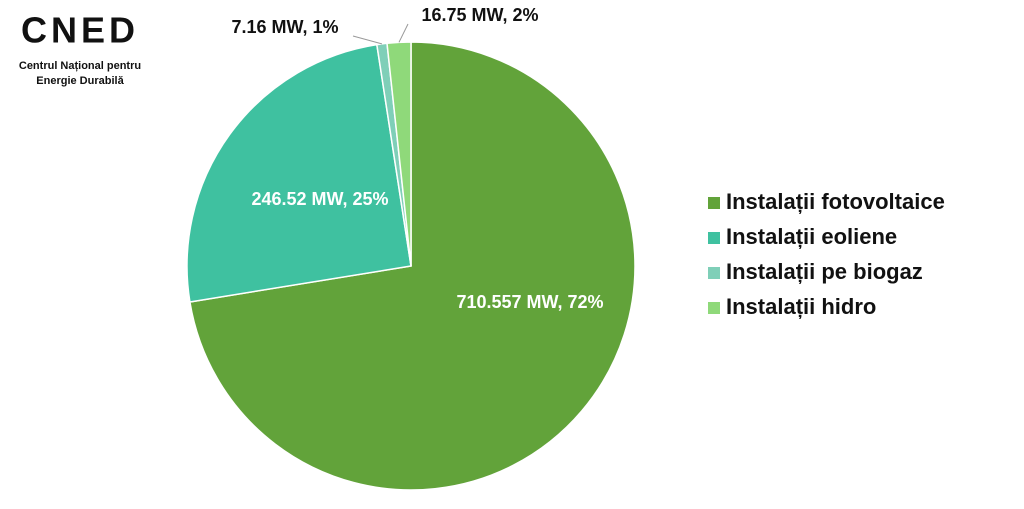  I want to click on legend-label: Instalații fotovoltaice, so click(835, 201).